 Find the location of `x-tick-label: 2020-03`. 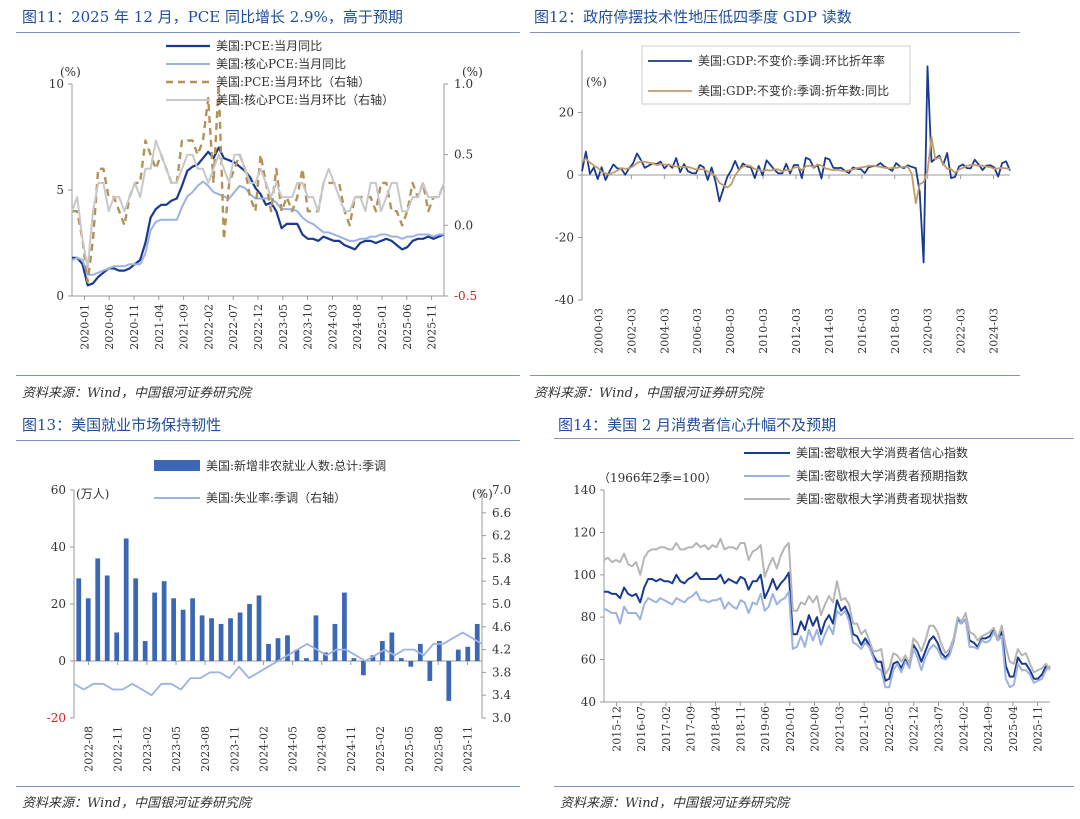

x-tick-label: 2020-03 is located at coordinates (928, 331).